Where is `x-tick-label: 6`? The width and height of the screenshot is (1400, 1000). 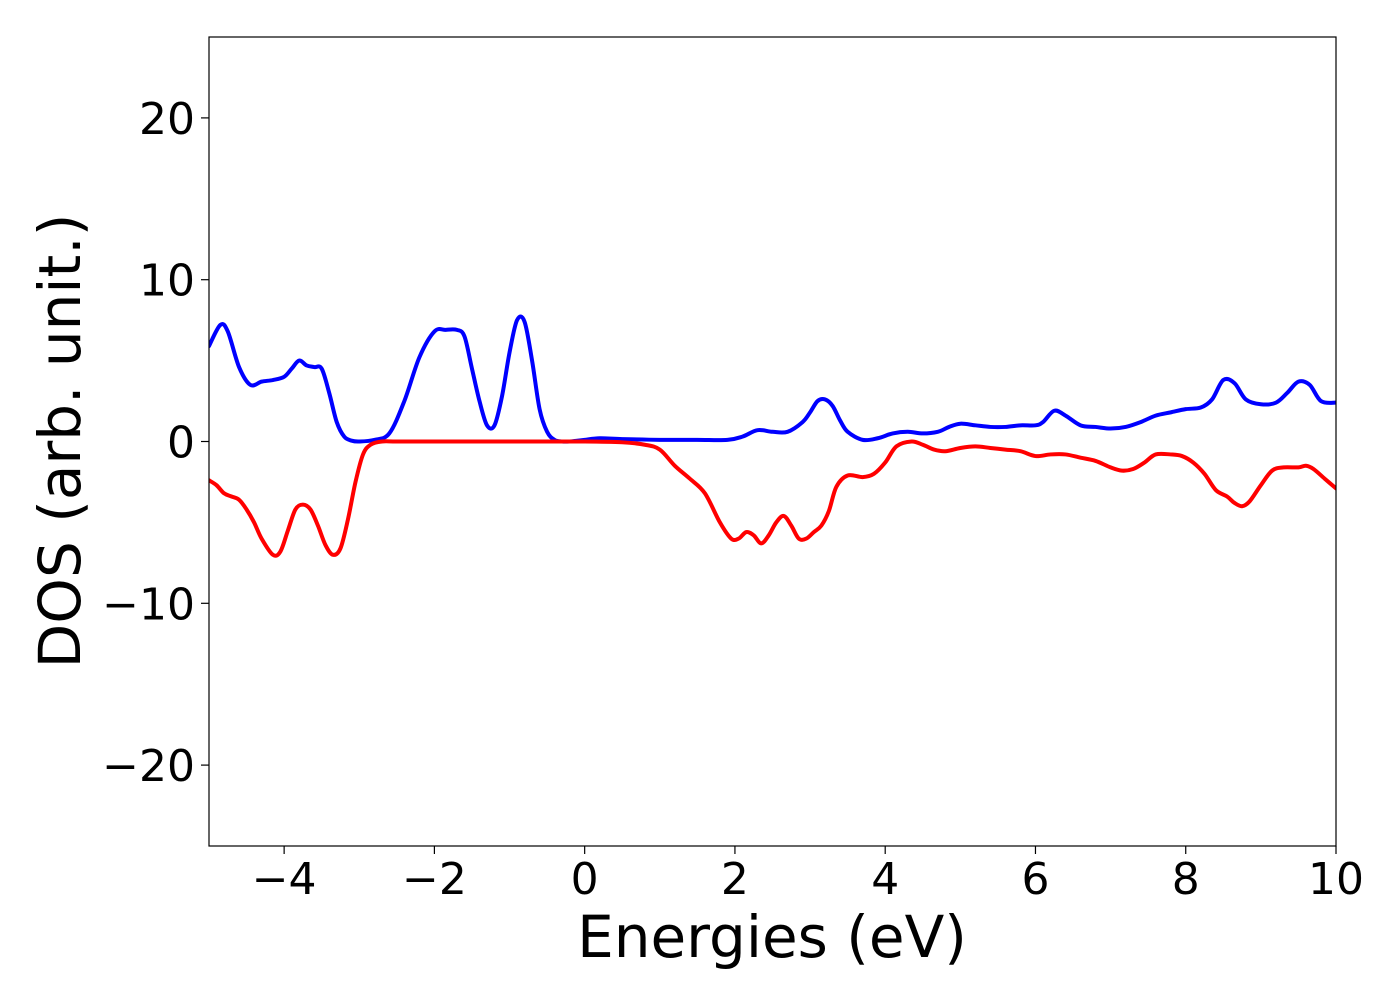 x-tick-label: 6 is located at coordinates (1035, 879).